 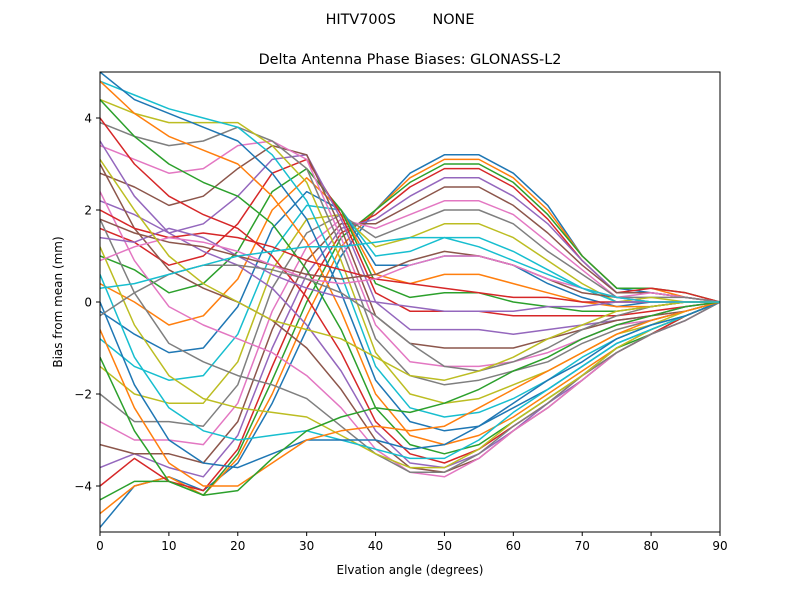 What do you see at coordinates (375, 546) in the screenshot?
I see `x-tick-label: 40` at bounding box center [375, 546].